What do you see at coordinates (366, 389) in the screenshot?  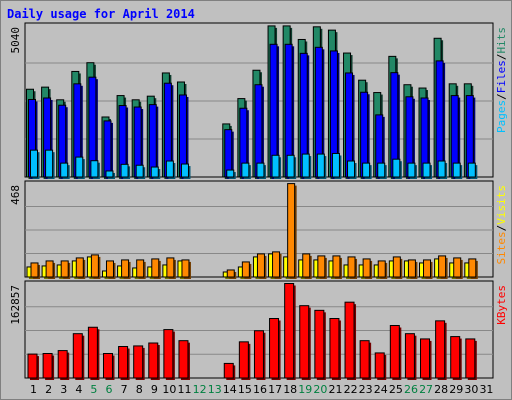 I see `x-tick-day-23: 23` at bounding box center [366, 389].